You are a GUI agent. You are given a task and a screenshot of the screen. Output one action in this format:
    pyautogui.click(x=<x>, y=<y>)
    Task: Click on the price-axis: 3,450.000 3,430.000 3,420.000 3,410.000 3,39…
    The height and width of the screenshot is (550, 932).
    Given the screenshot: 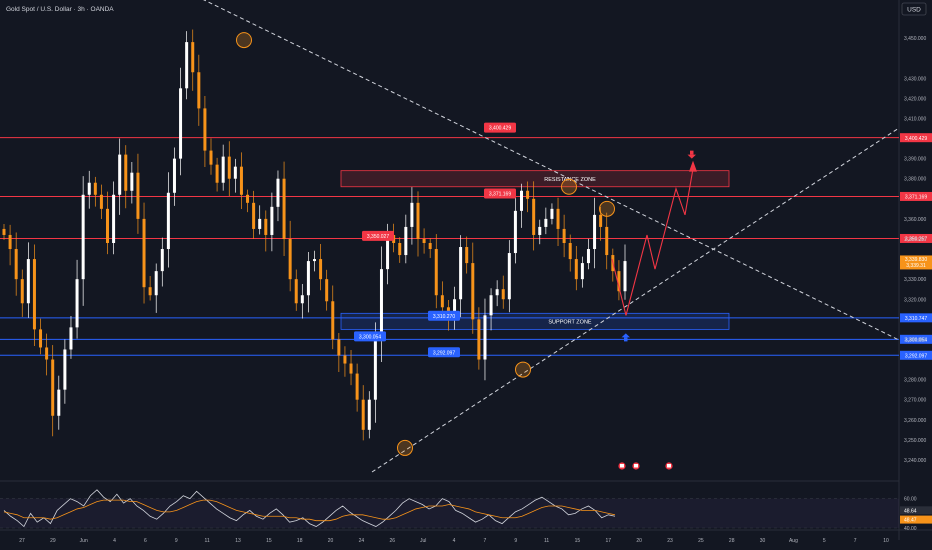 What is the action you would take?
    pyautogui.click(x=916, y=250)
    